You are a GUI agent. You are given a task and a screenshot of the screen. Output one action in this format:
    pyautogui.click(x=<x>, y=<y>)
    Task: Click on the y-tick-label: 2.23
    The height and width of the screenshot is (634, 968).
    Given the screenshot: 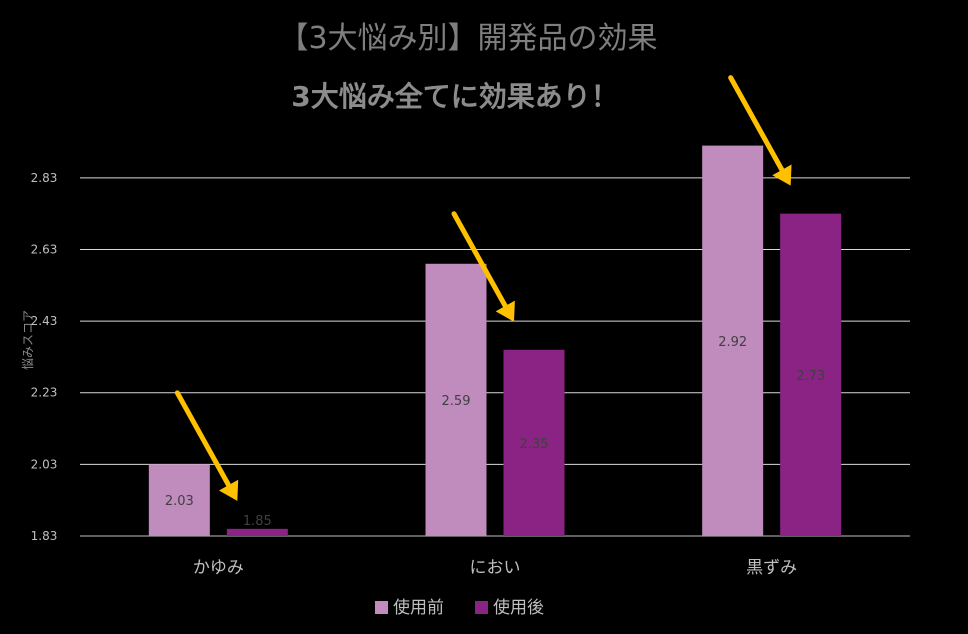 What is the action you would take?
    pyautogui.click(x=44, y=393)
    